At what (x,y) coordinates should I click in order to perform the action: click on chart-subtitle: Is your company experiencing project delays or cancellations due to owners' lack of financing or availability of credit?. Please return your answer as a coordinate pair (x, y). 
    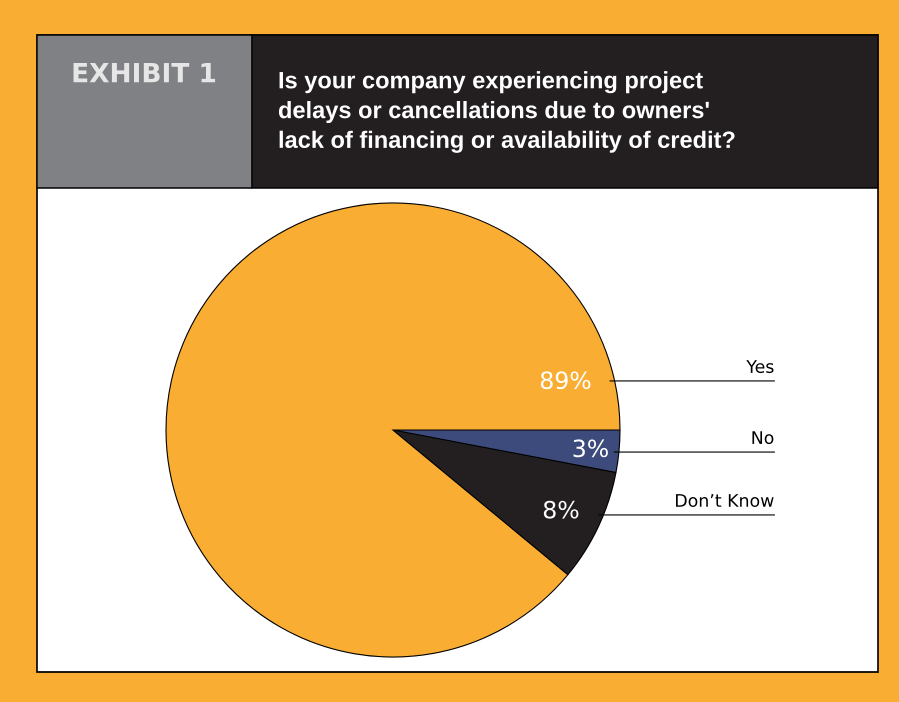
    Looking at the image, I should click on (506, 112).